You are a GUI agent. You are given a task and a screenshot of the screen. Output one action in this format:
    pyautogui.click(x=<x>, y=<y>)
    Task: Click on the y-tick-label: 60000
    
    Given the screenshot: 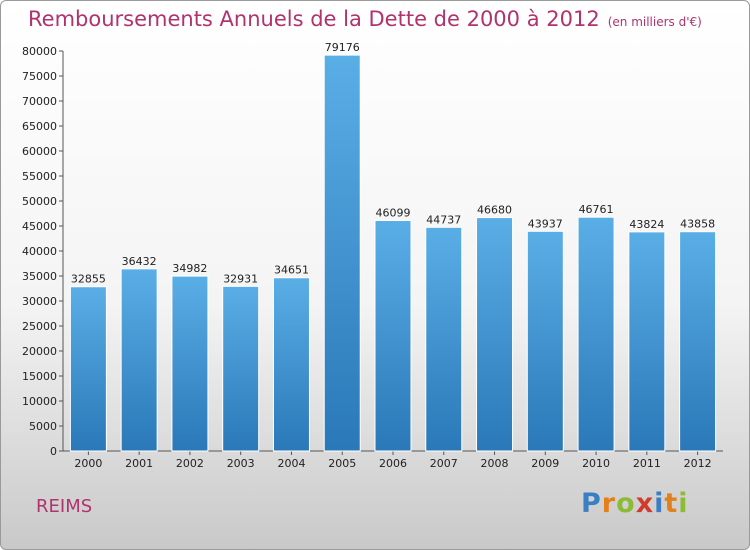 What is the action you would take?
    pyautogui.click(x=39, y=151)
    